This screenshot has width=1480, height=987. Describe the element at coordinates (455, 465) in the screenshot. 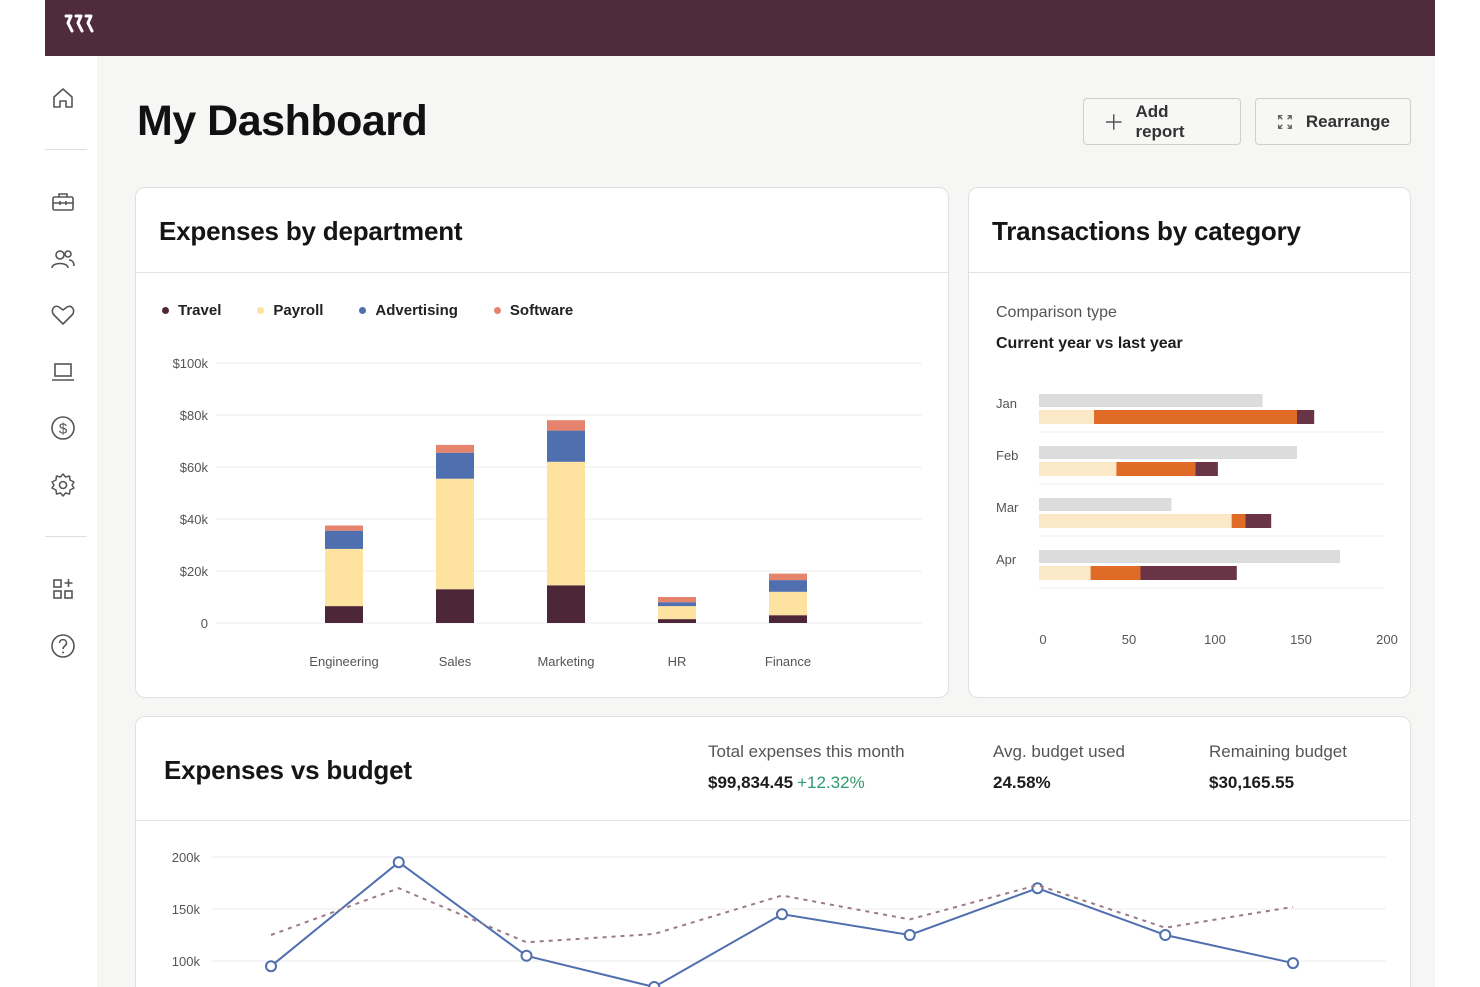

I see `bar-segment-advertising-sales` at that location.